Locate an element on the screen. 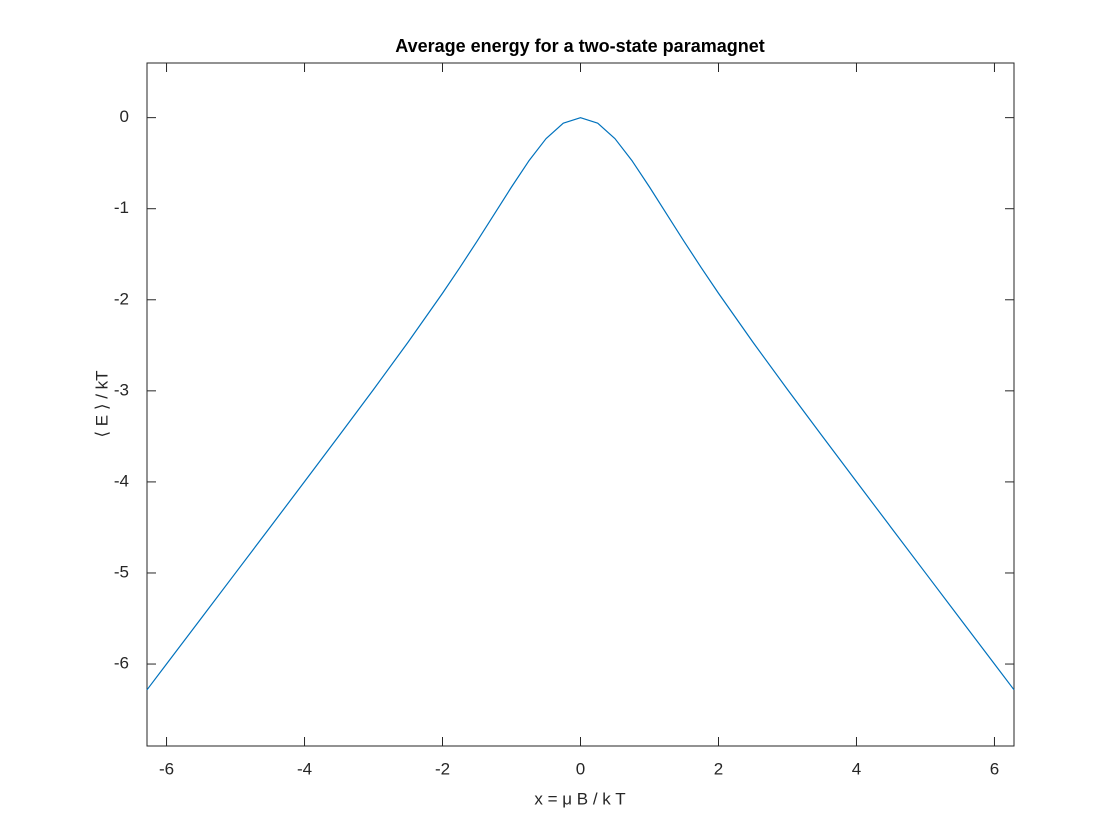 The width and height of the screenshot is (1120, 840). x-tick-label: 2 is located at coordinates (718, 768).